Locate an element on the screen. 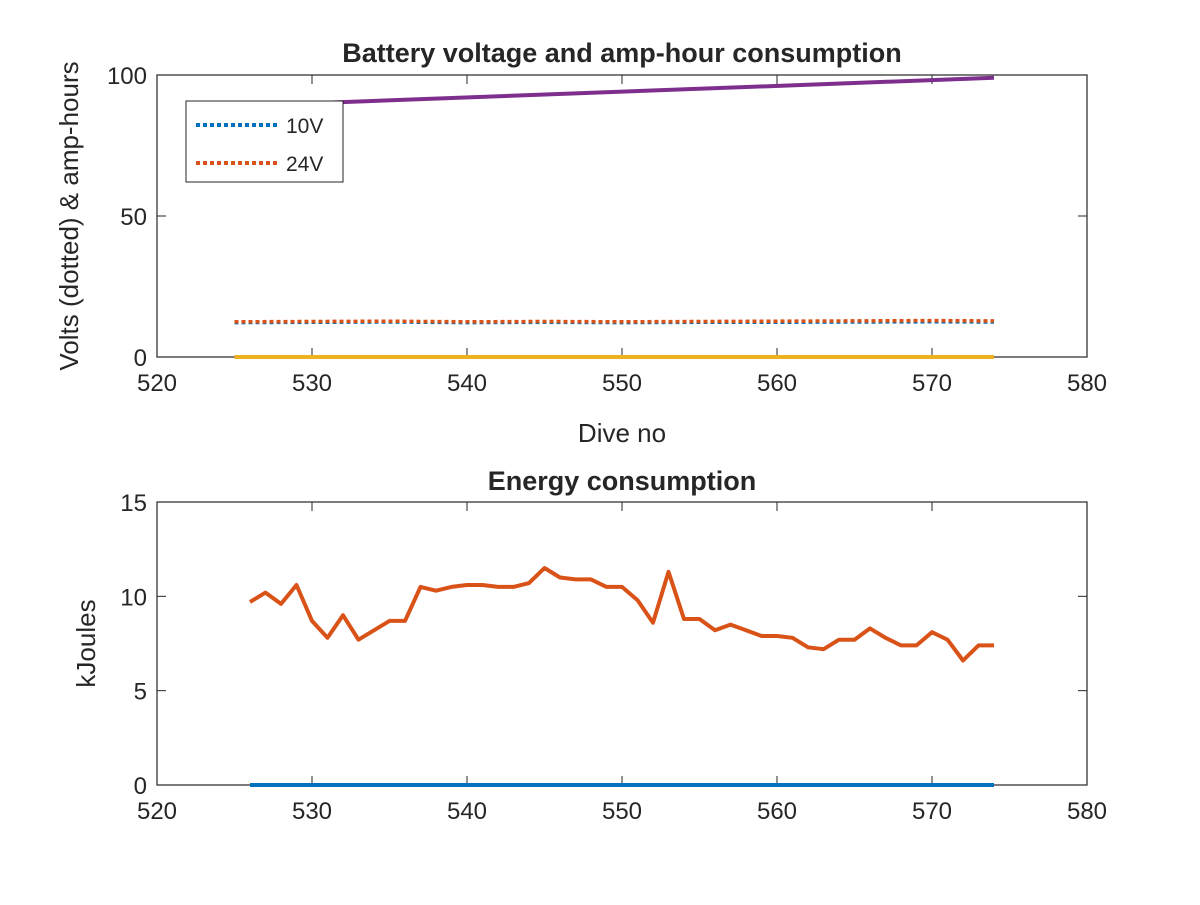 The height and width of the screenshot is (905, 1200). legend: 10V 24V is located at coordinates (264, 141).